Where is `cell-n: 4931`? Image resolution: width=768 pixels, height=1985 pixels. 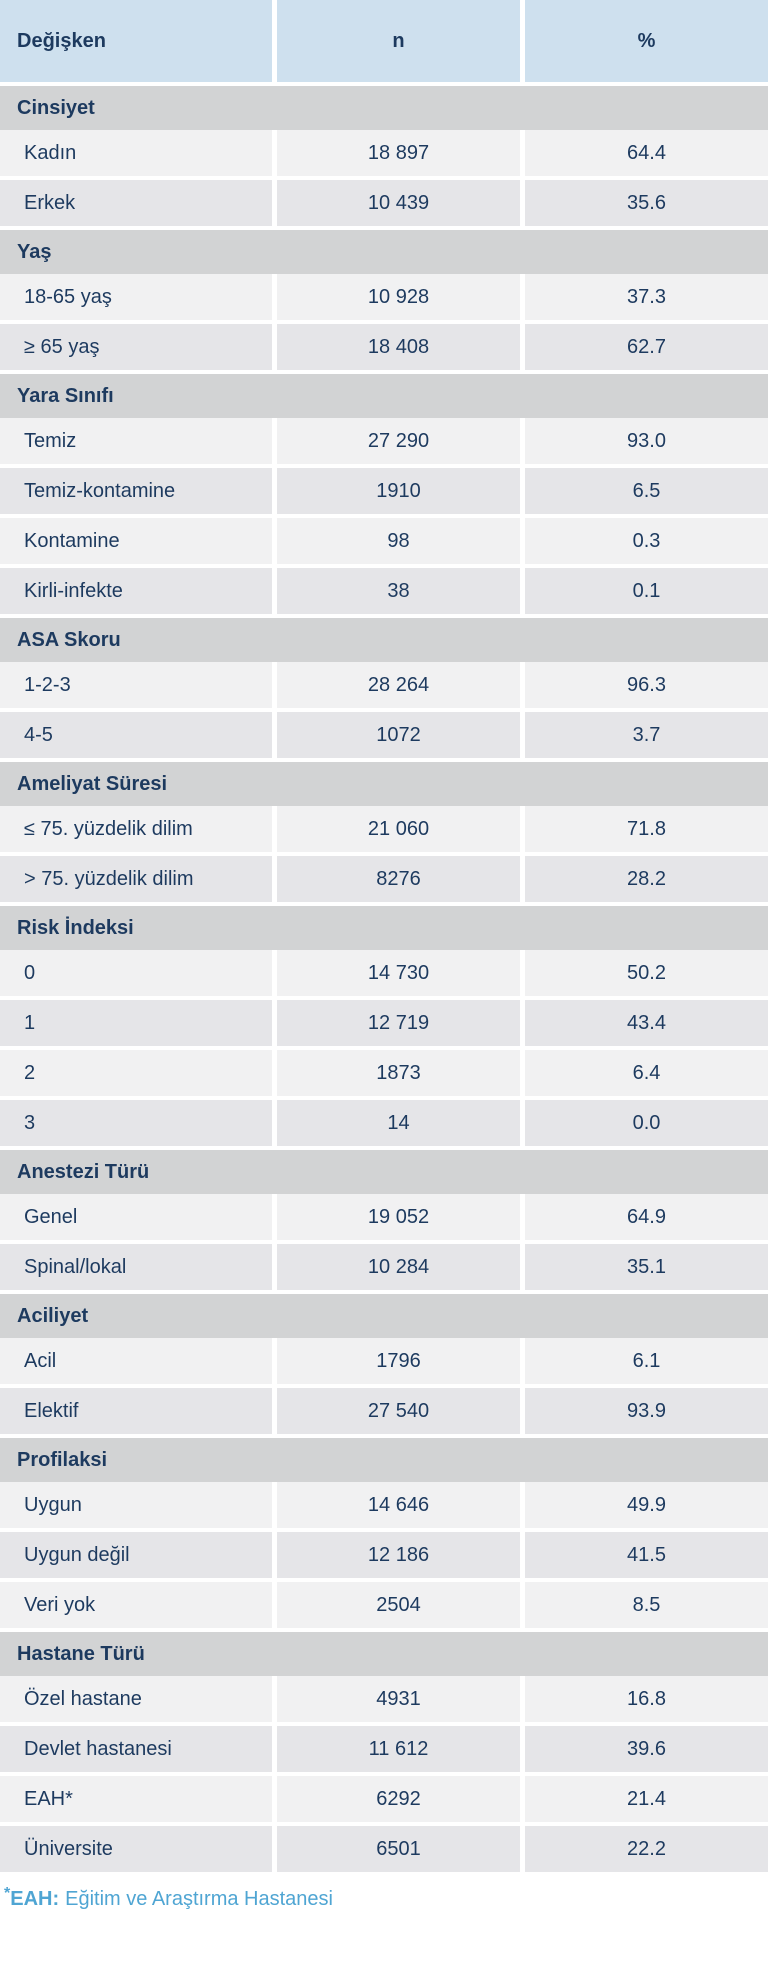
cell-n: 4931 is located at coordinates (398, 1699).